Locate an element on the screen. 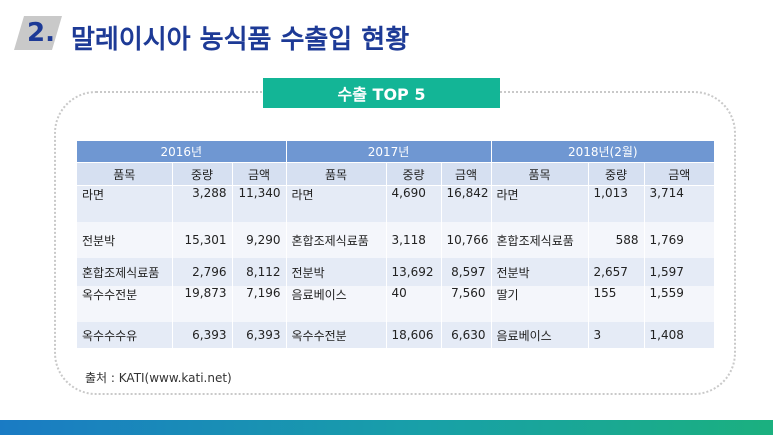  cell-amount: 1,597 is located at coordinates (679, 272).